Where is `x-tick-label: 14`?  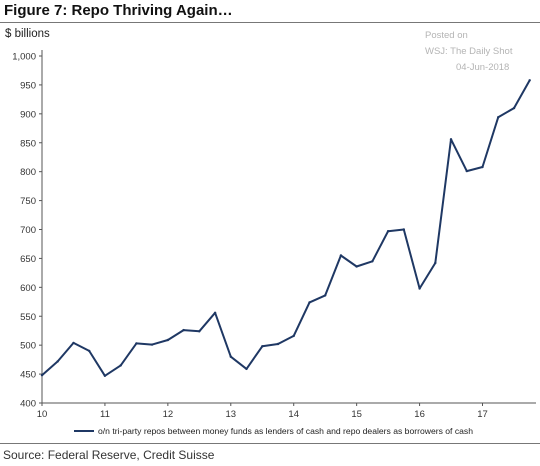
x-tick-label: 14 is located at coordinates (293, 414).